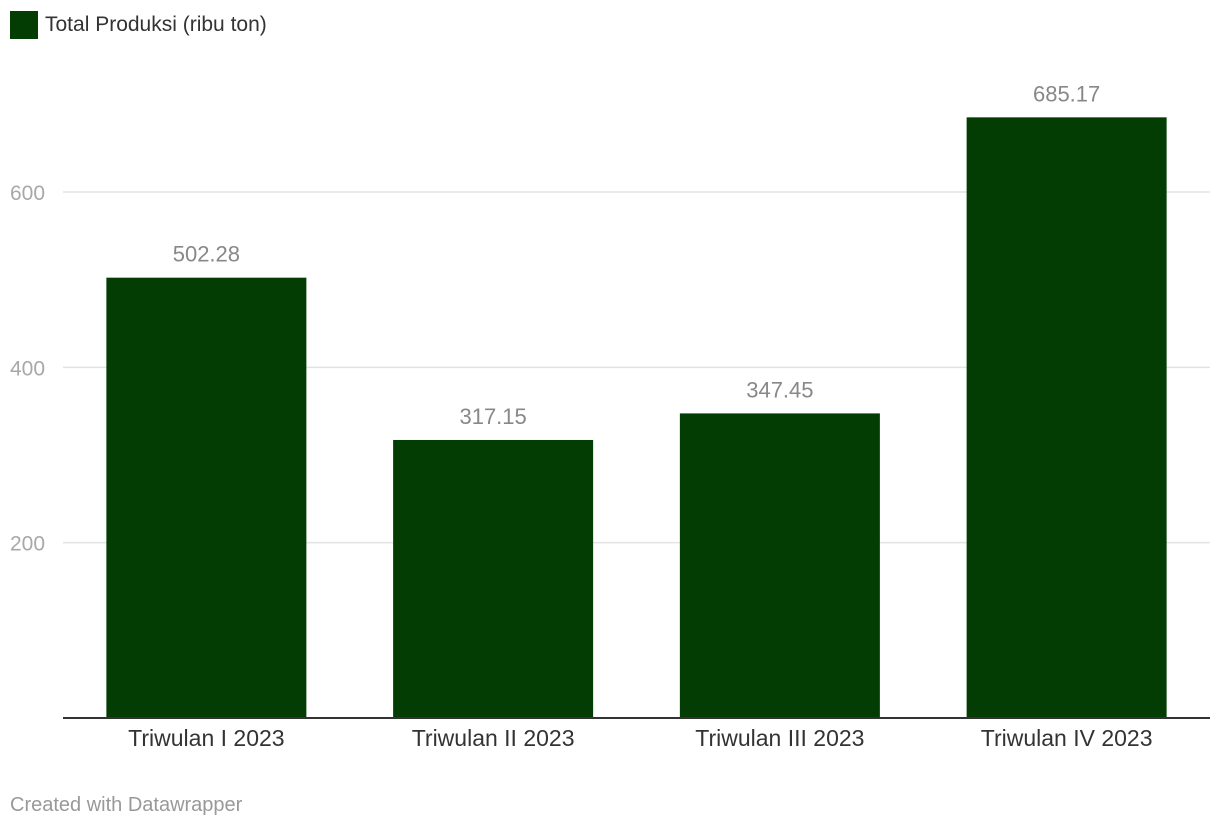  Describe the element at coordinates (126, 805) in the screenshot. I see `credit-footer: Created with Datawrapper` at that location.